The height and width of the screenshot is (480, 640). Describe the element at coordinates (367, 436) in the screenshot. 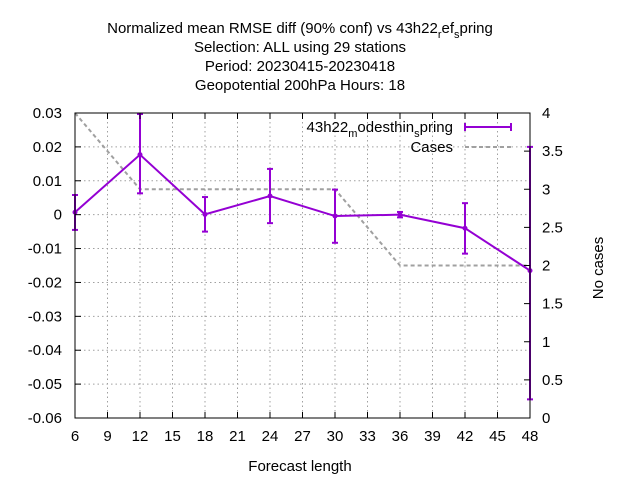

I see `x-tick-label: 33` at that location.